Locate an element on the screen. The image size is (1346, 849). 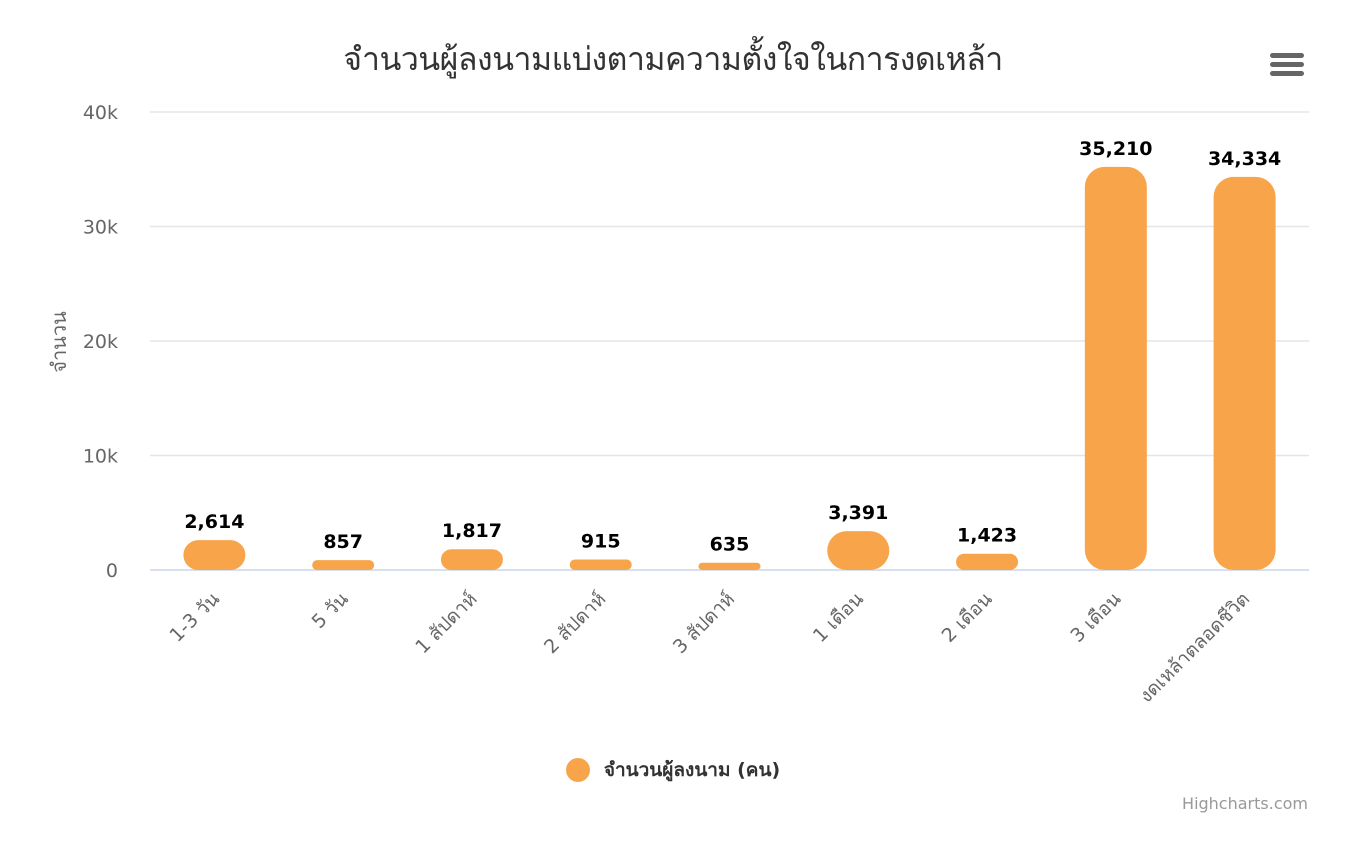
chart-menu-button is located at coordinates (1285, 65).